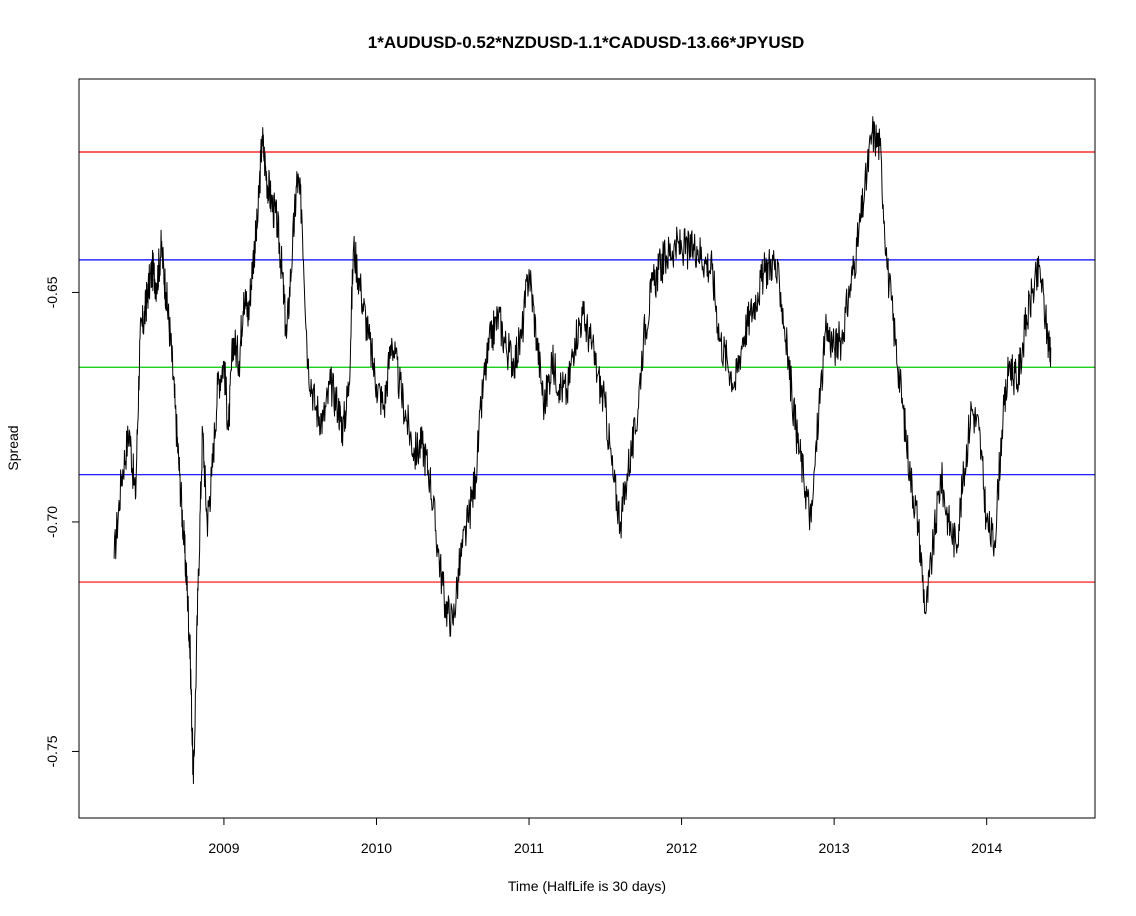 The width and height of the screenshot is (1136, 916). I want to click on y-tick-label-2: -0.65, so click(52, 292).